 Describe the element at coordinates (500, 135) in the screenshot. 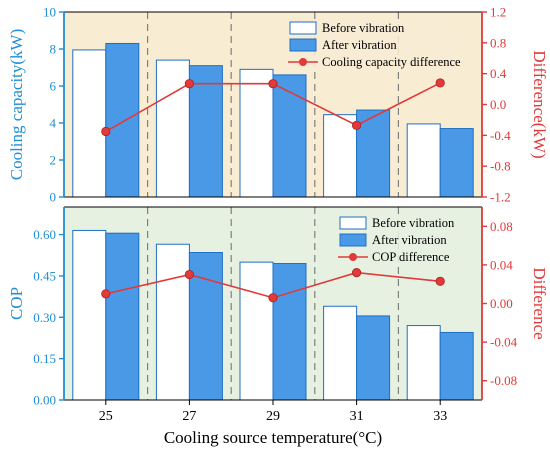

I see `right-tick-label: -0.4` at that location.